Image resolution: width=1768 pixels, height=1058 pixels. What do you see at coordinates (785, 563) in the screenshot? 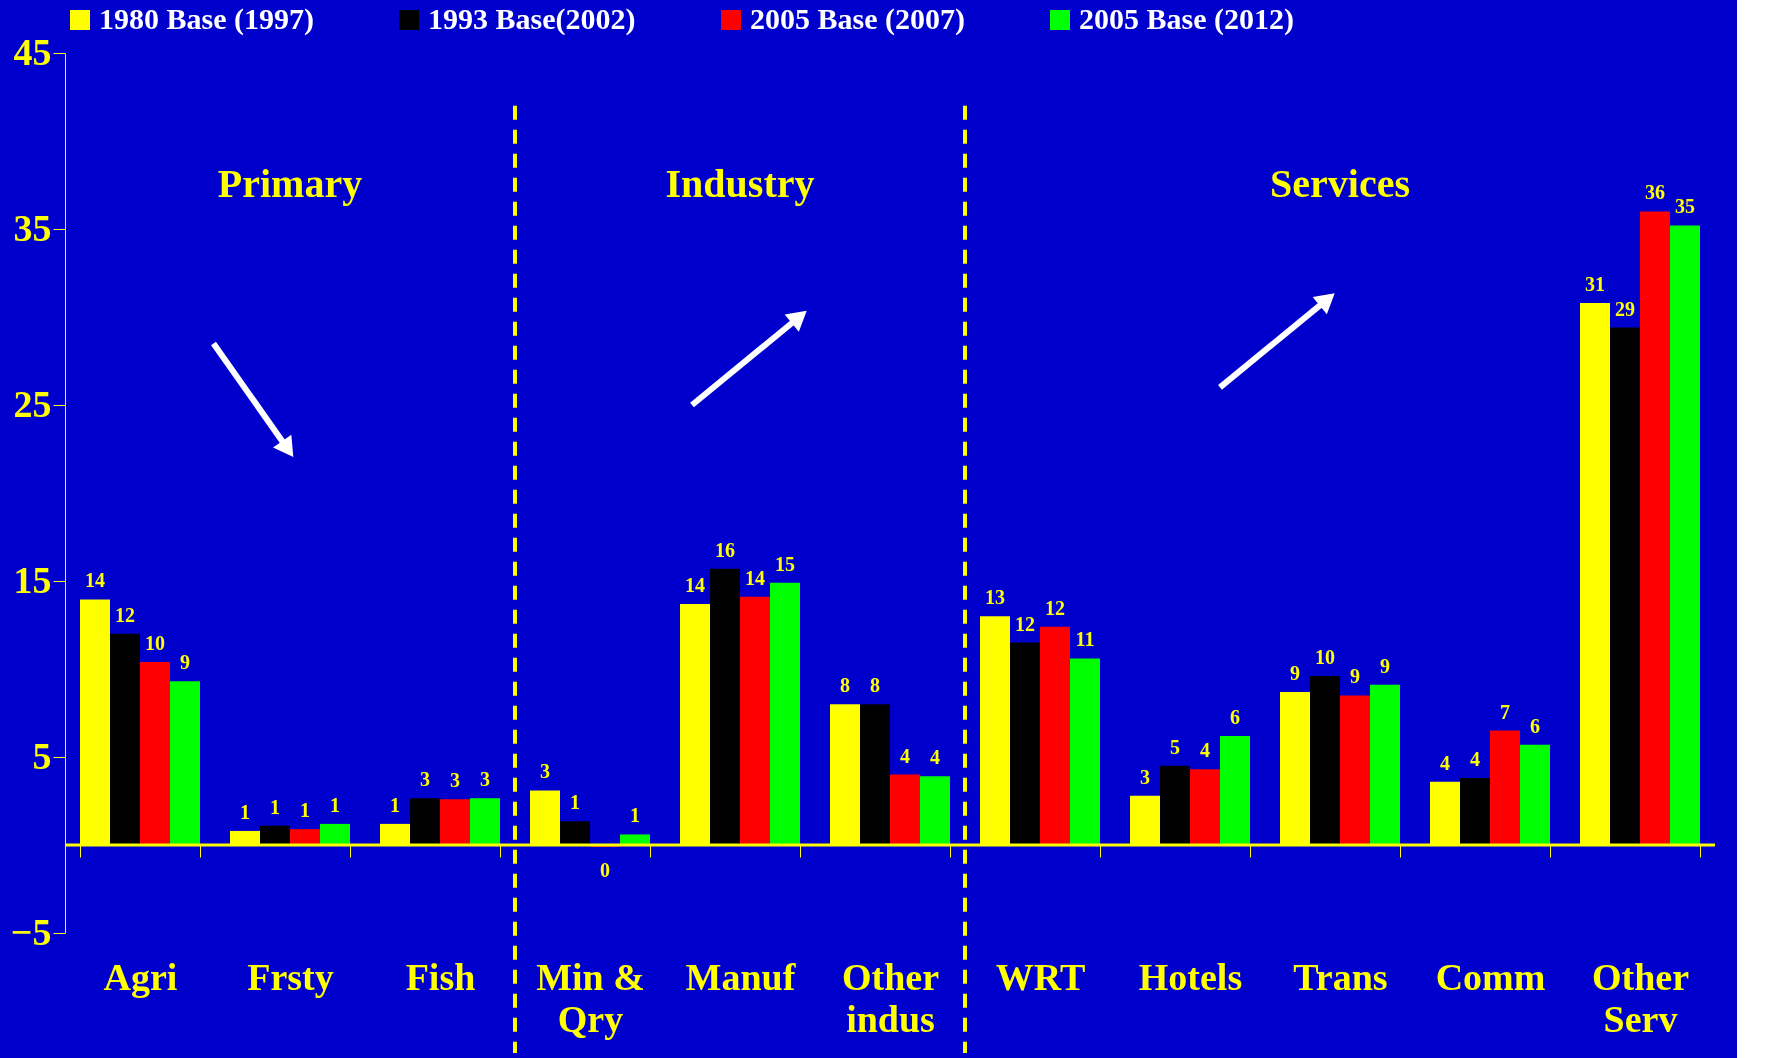
I see `data-label: 15` at bounding box center [785, 563].